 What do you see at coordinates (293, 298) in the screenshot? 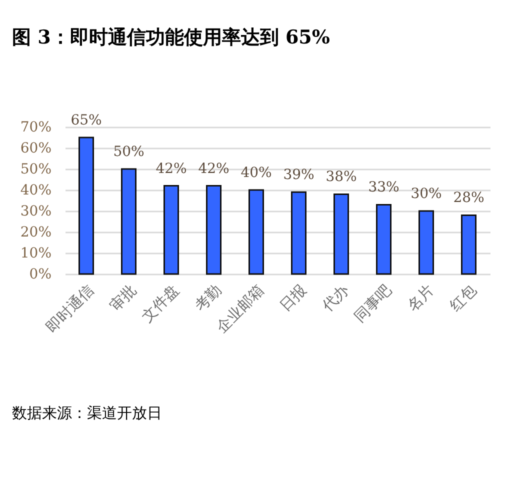
I see `x-tick-label: 日报` at bounding box center [293, 298].